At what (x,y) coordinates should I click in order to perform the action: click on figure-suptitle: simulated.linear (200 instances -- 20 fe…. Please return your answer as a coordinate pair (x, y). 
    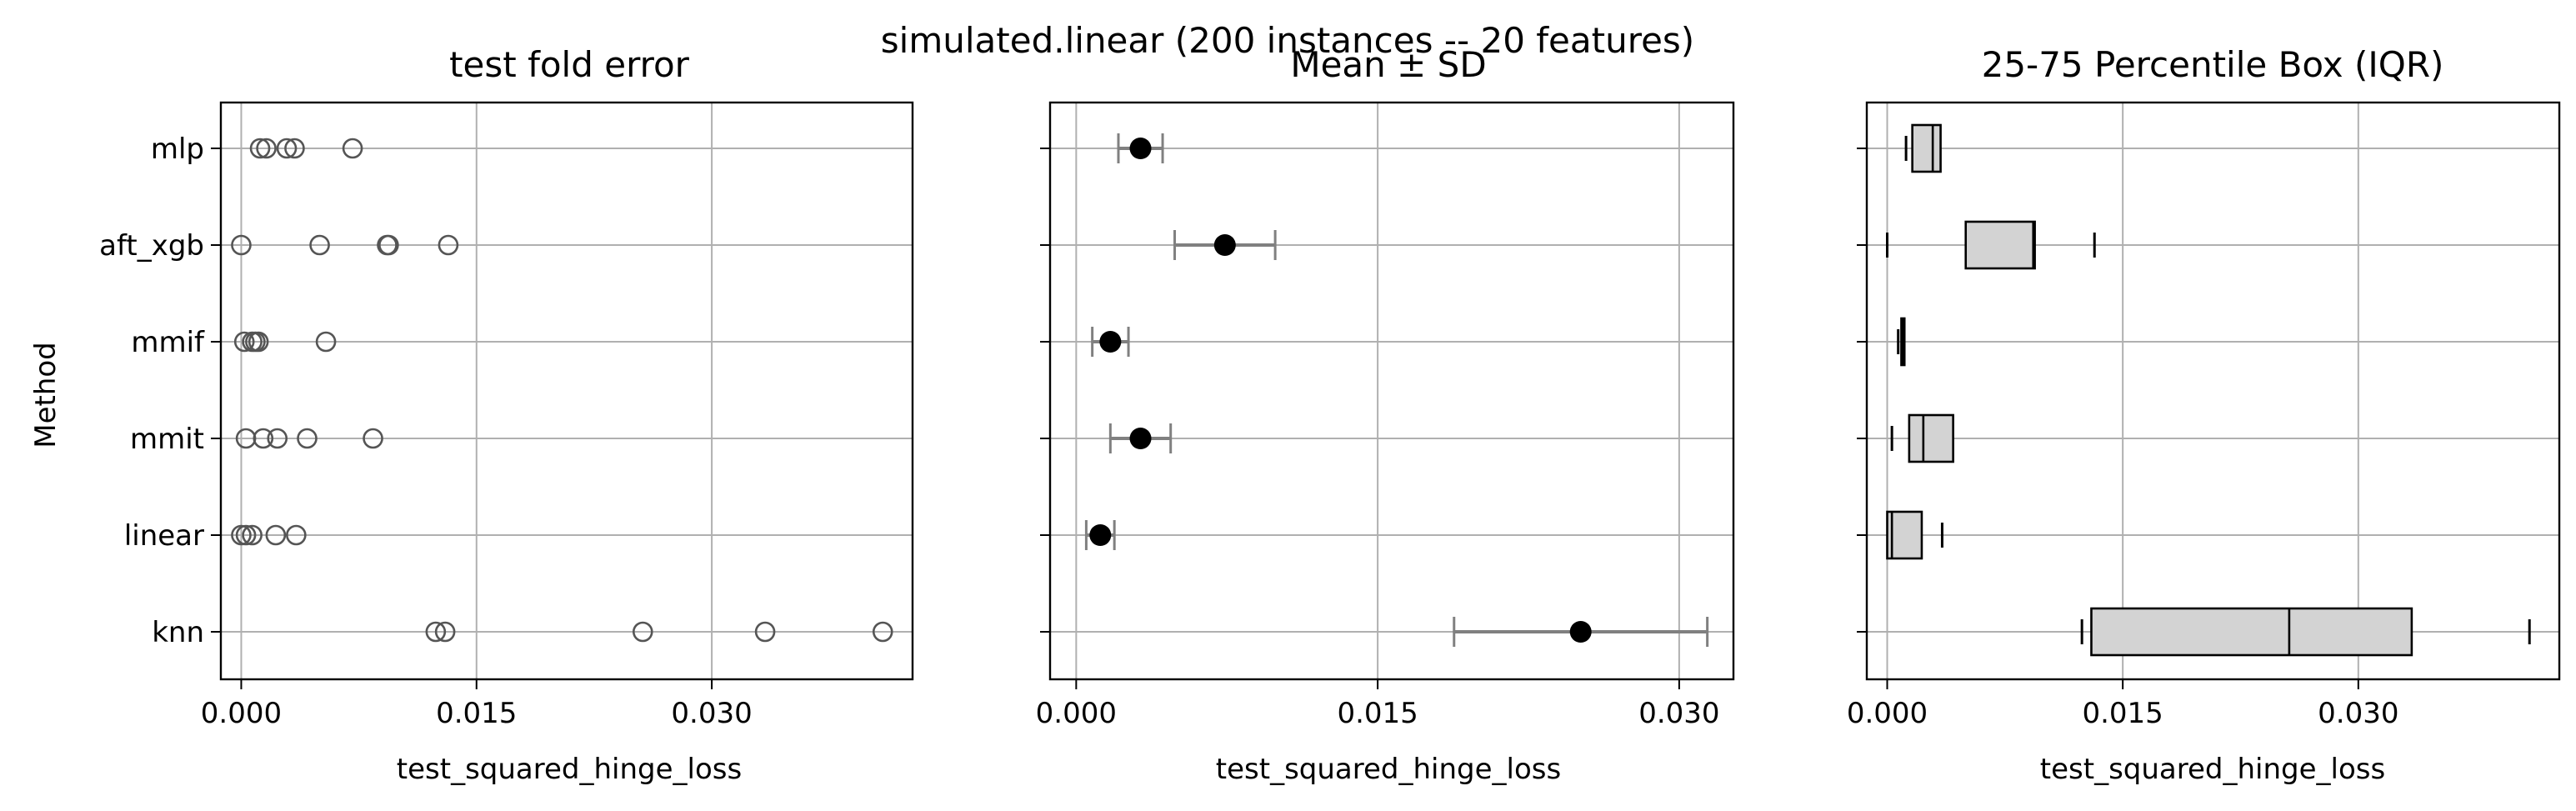
    Looking at the image, I should click on (1288, 40).